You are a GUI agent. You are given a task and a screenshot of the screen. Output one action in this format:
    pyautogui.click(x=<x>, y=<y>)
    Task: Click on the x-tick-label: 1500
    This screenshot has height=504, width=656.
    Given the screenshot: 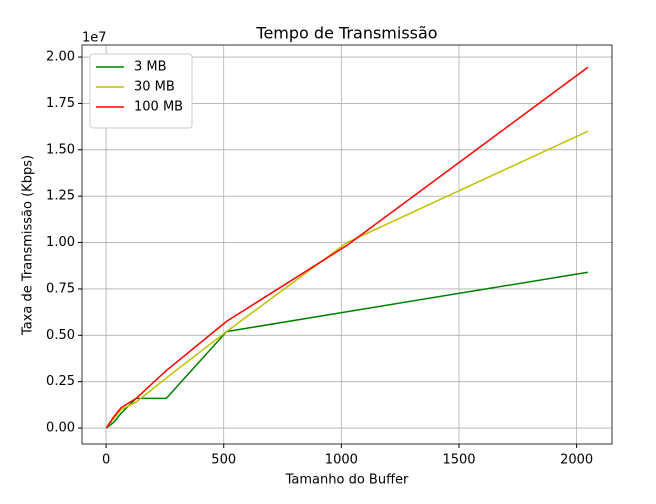 What is the action you would take?
    pyautogui.click(x=458, y=460)
    